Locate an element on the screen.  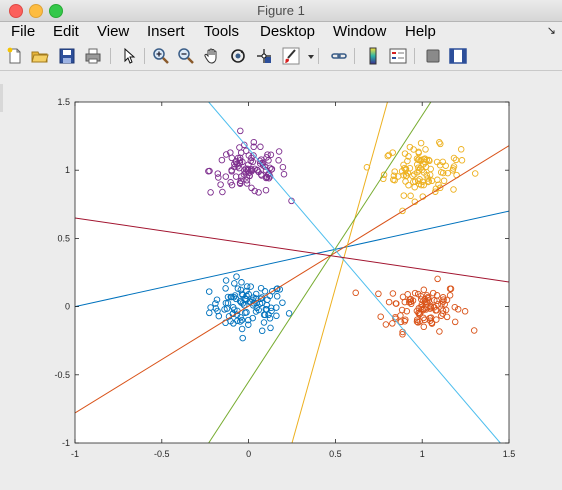
open-file-icon is located at coordinates (40, 56).